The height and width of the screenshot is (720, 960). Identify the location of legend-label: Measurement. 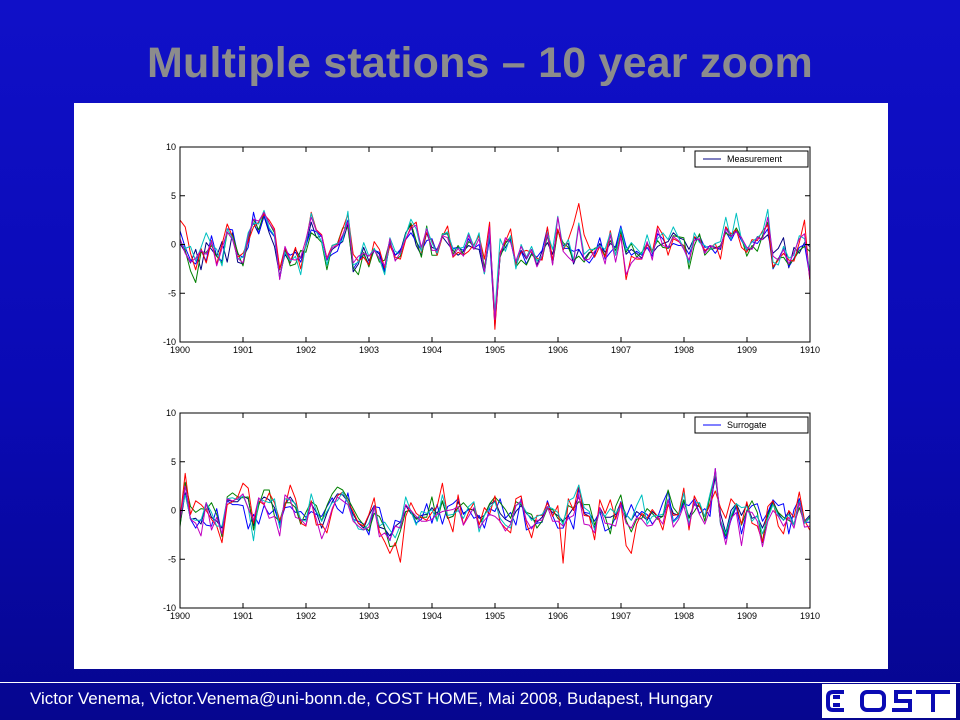
(755, 159).